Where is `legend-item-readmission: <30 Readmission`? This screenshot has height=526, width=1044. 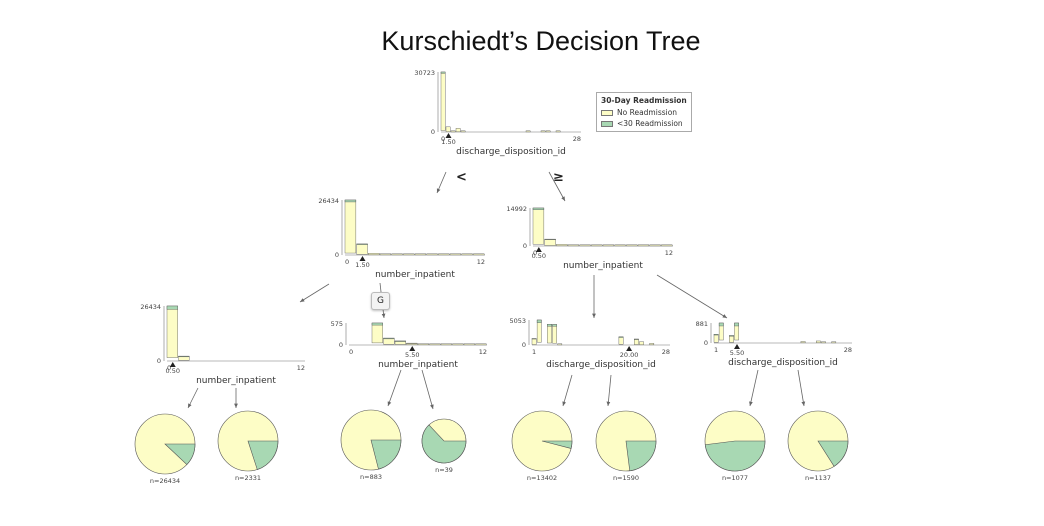 legend-item-readmission: <30 Readmission is located at coordinates (644, 123).